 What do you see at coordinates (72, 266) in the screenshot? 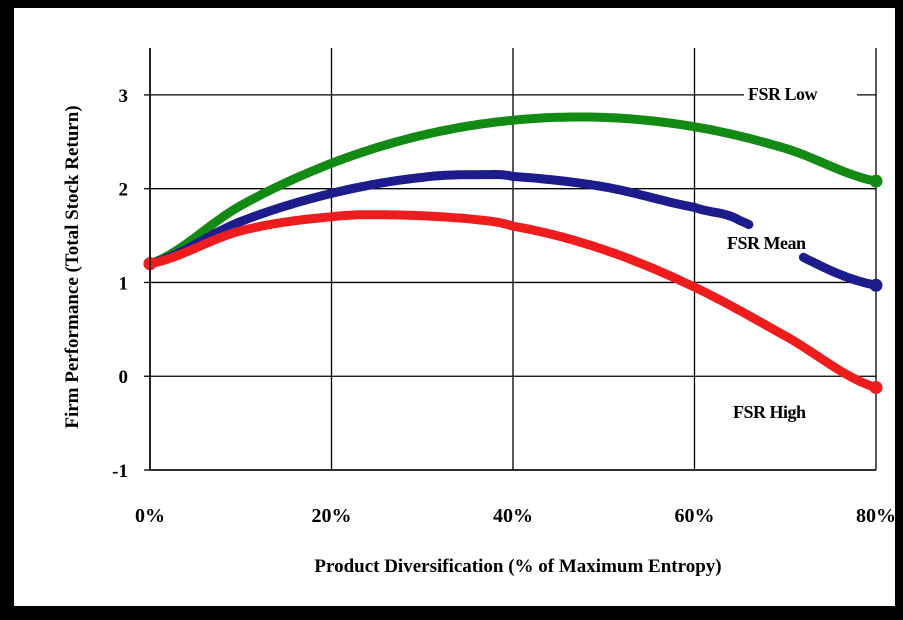
I see `y-axis-title: Firm Performance (Total Stock Return)` at bounding box center [72, 266].